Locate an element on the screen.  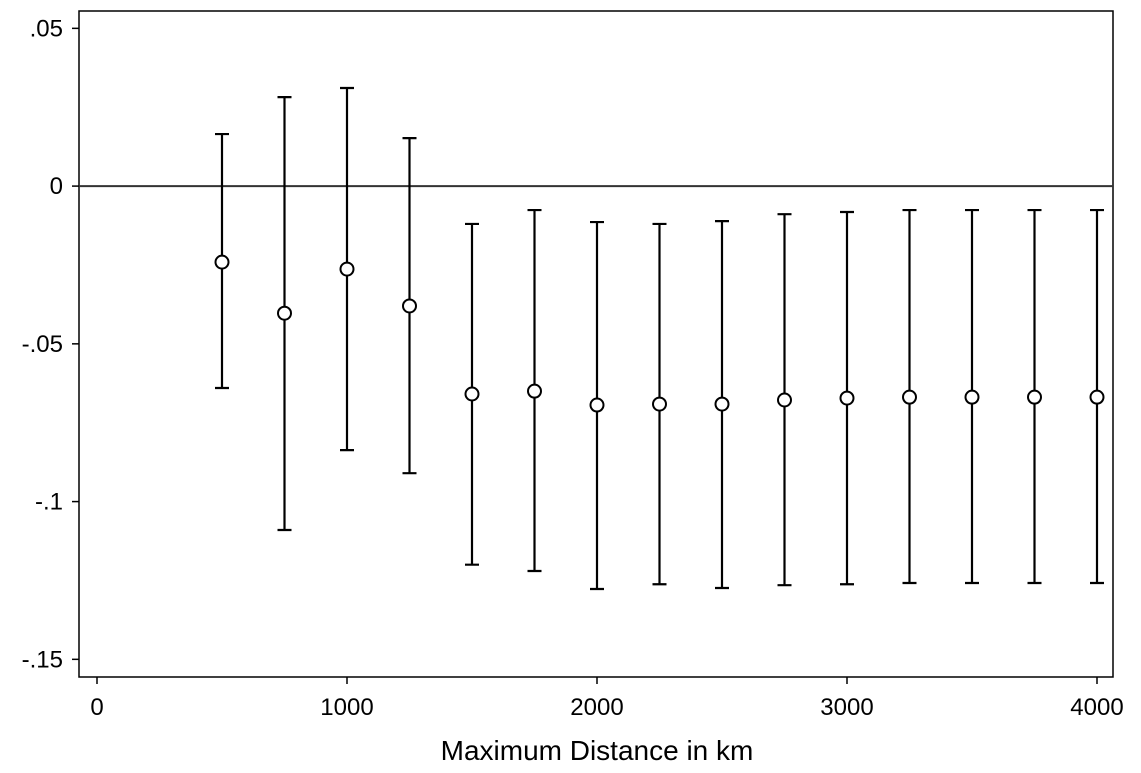
x-tick-label: 0 is located at coordinates (96, 707).